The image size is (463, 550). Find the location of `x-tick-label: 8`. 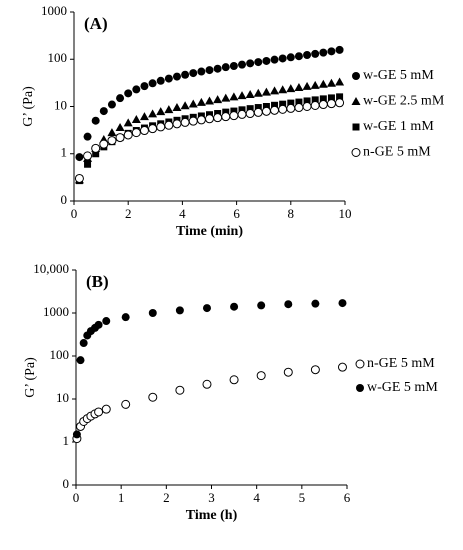

x-tick-label: 8 is located at coordinates (291, 213).